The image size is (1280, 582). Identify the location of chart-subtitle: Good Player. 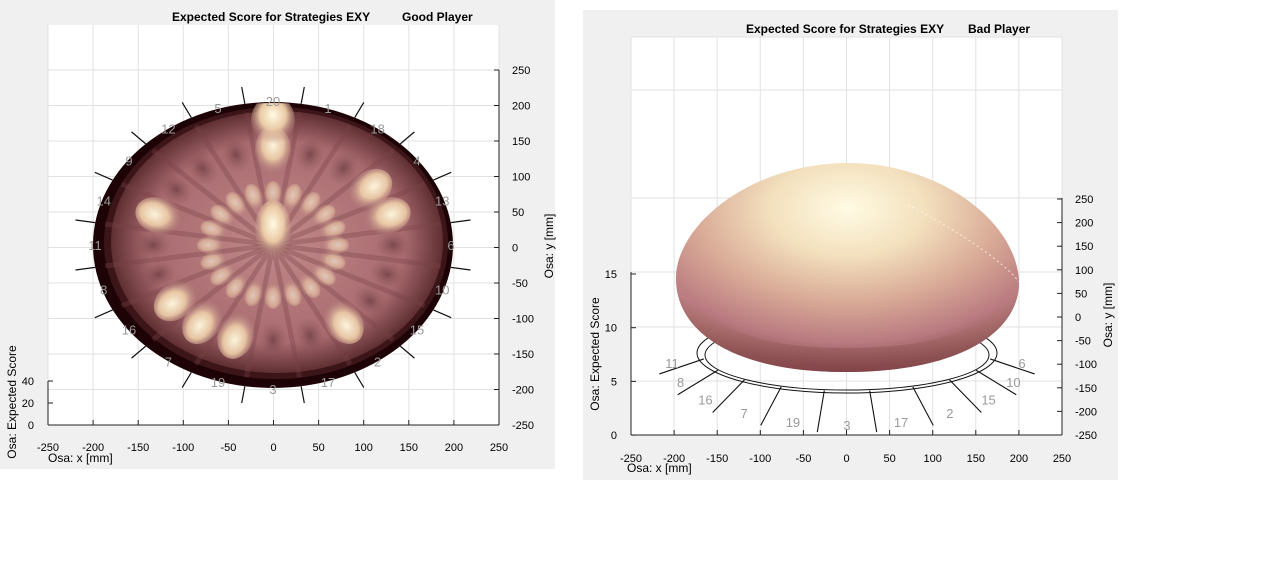
(437, 17).